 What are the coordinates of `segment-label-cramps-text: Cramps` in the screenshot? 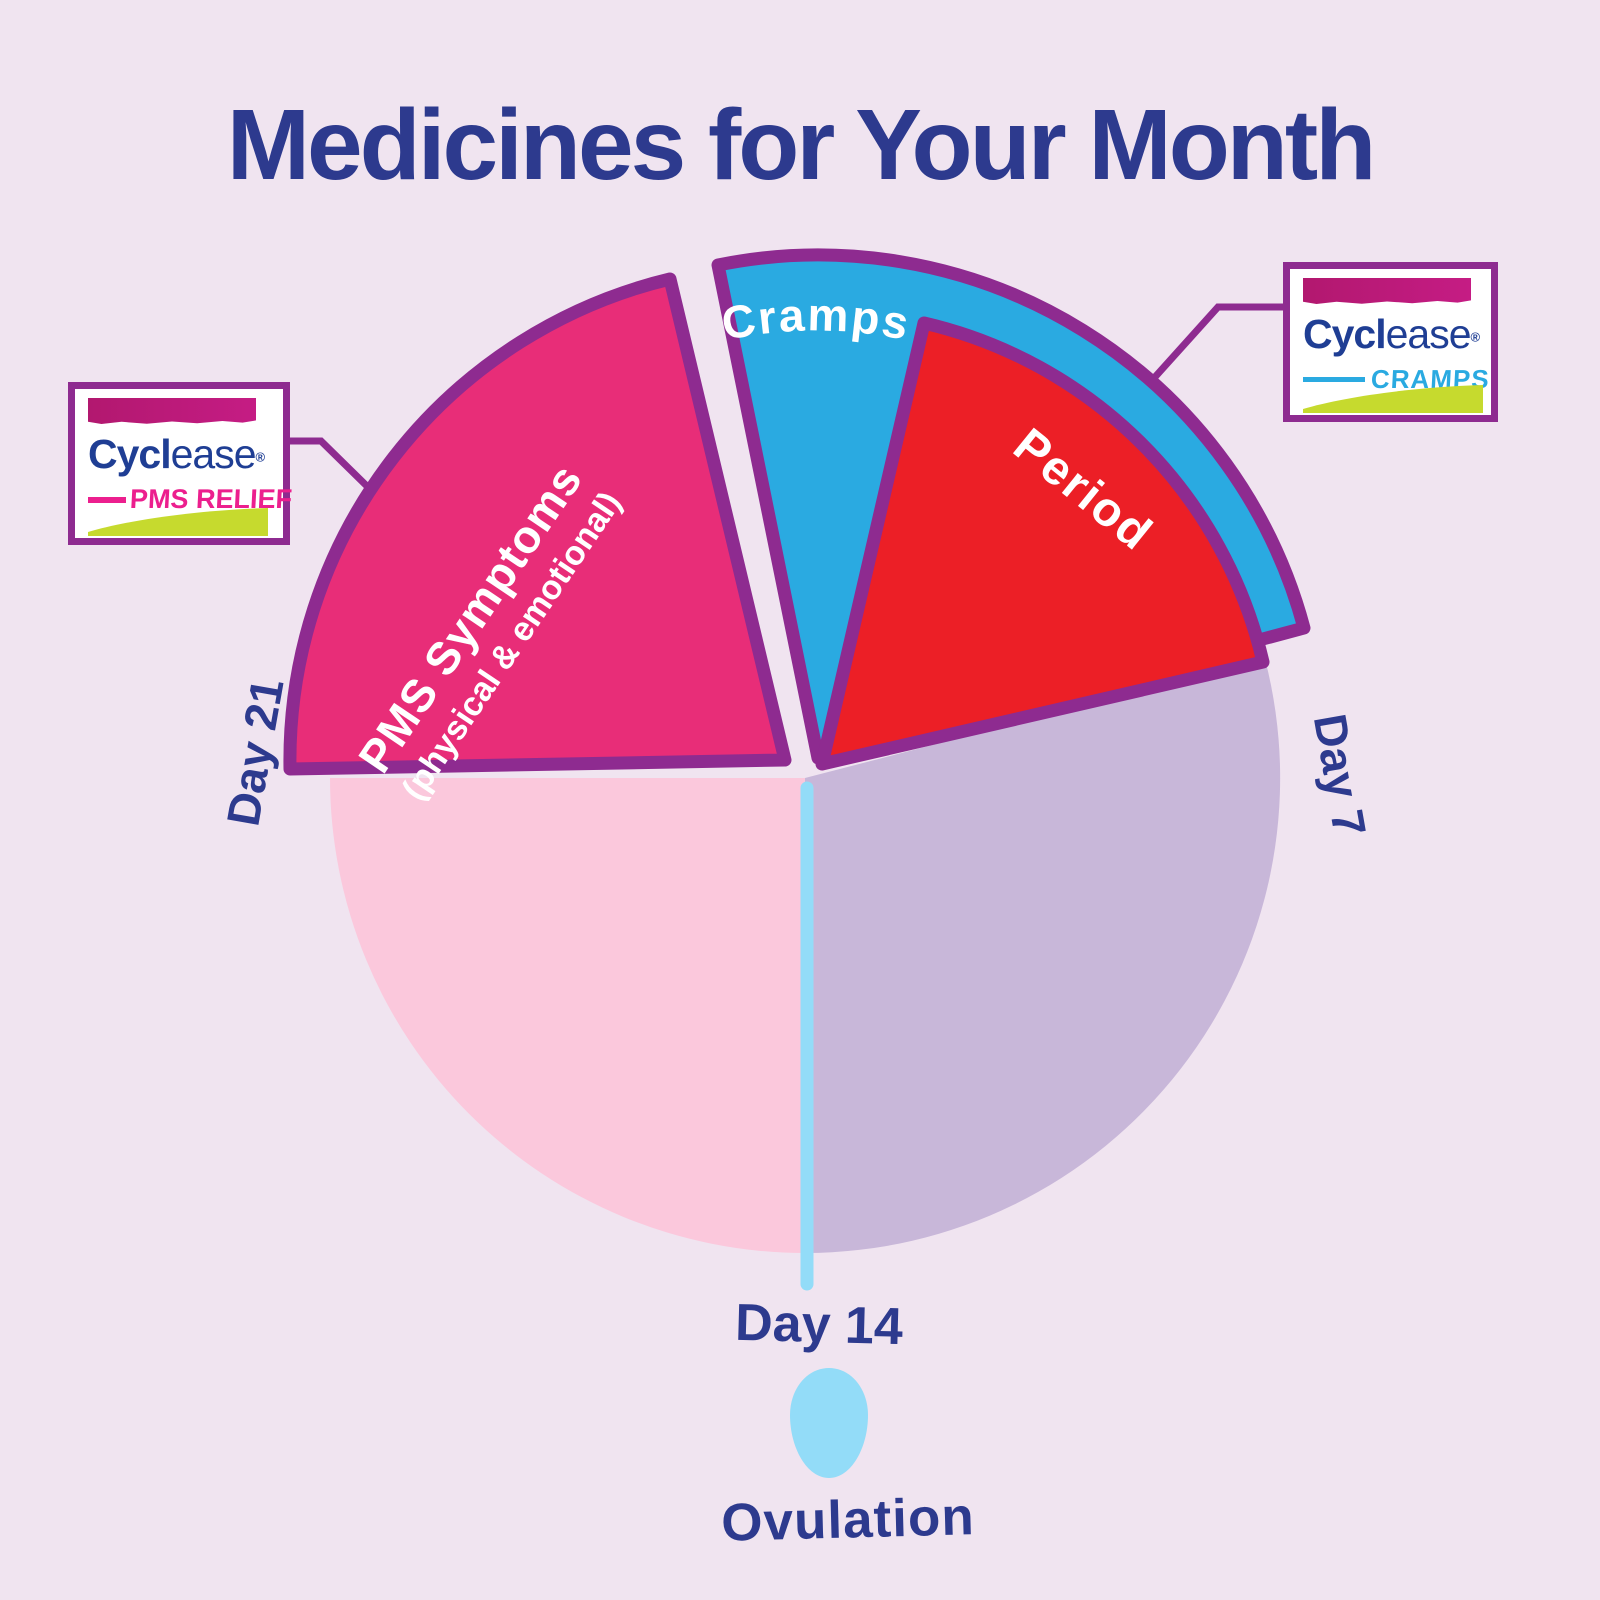 It's located at (816, 319).